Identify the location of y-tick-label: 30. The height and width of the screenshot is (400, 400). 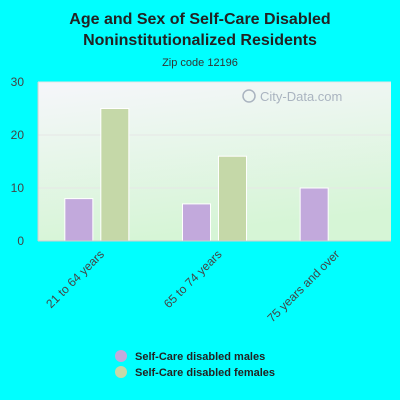
(18, 82).